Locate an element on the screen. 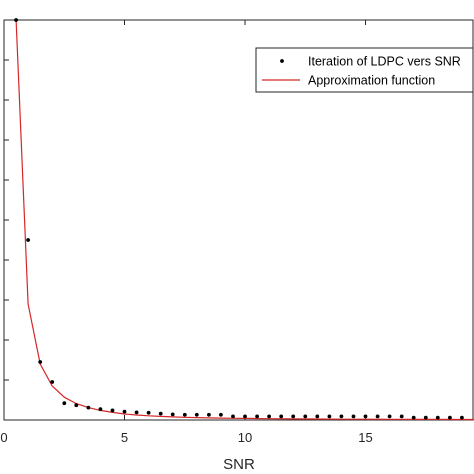  x-tick-label: 0 is located at coordinates (3, 437).